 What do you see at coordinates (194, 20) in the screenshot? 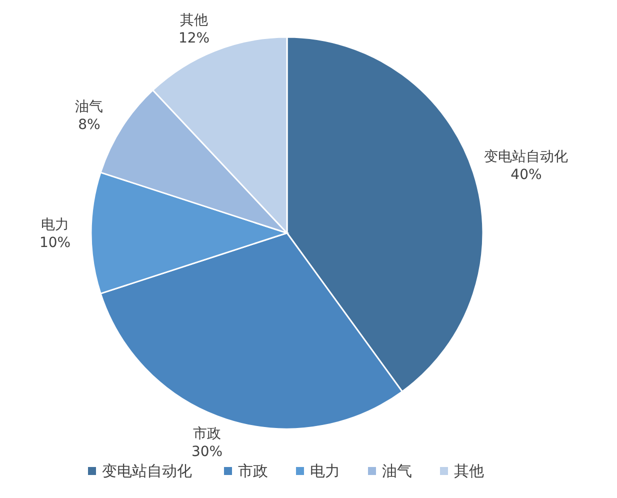
I see `slice-label: 其他` at bounding box center [194, 20].